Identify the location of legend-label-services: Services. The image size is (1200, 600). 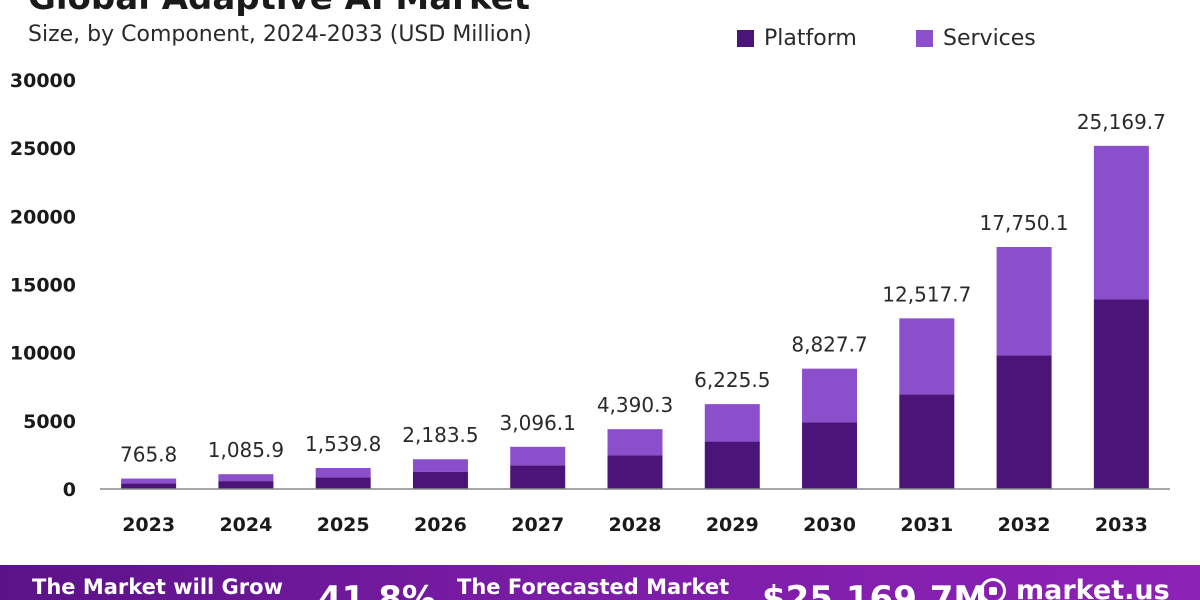
(989, 38).